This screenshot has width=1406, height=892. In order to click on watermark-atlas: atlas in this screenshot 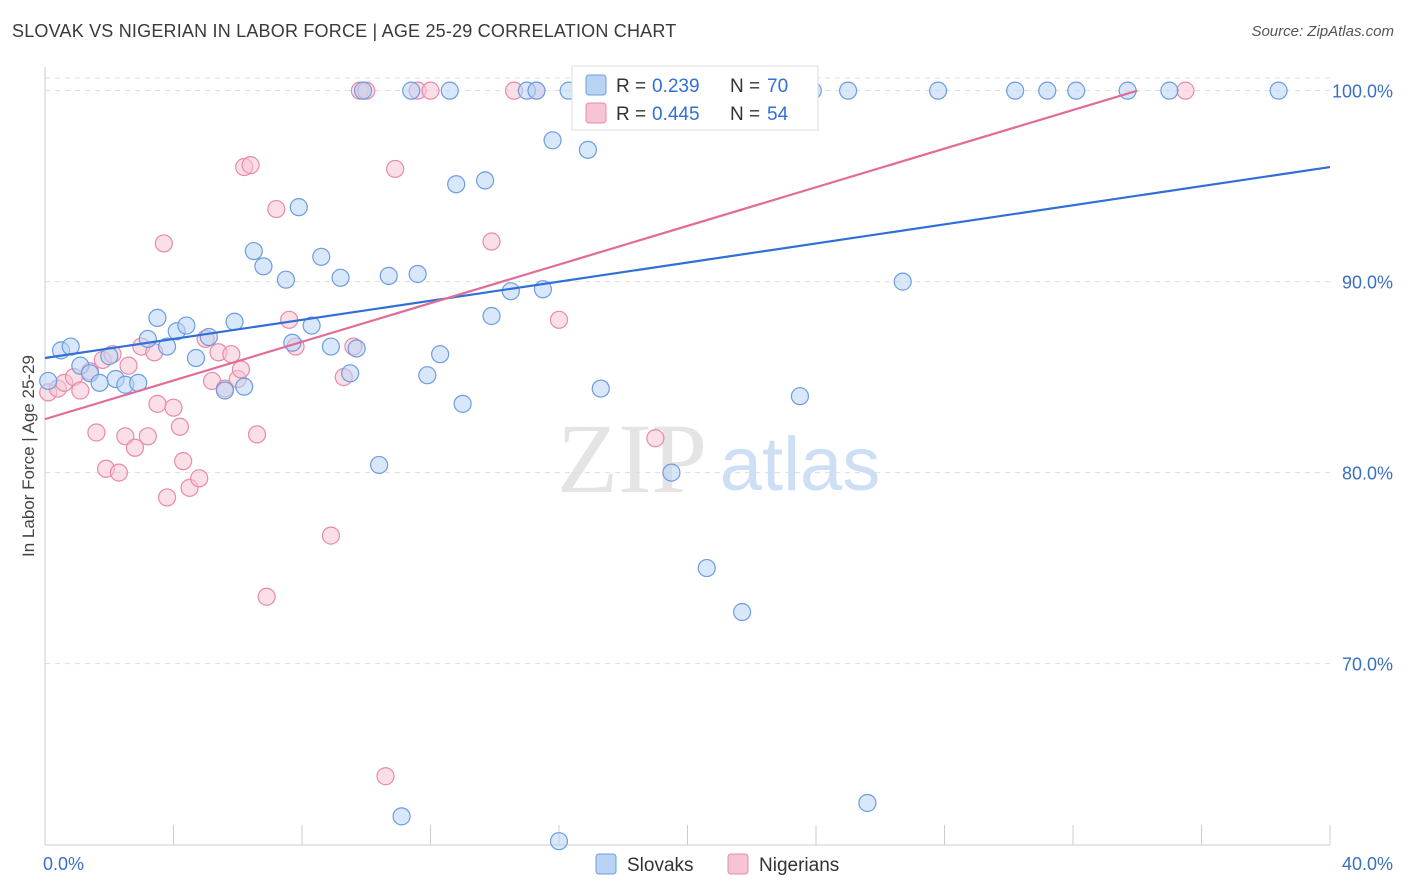, I will do `click(800, 464)`.